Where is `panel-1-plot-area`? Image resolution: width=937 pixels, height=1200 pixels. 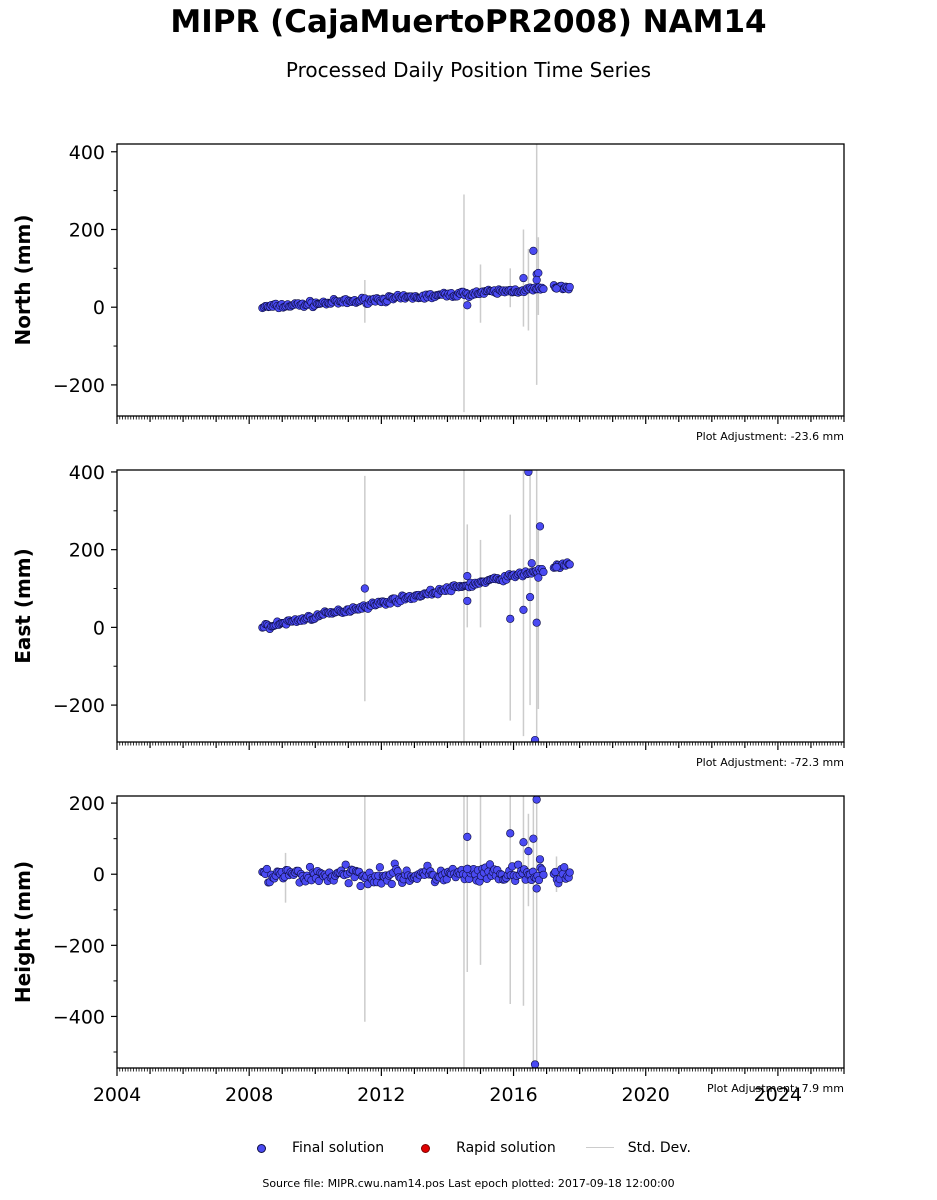
panel-1-plot-area is located at coordinates (416, 278).